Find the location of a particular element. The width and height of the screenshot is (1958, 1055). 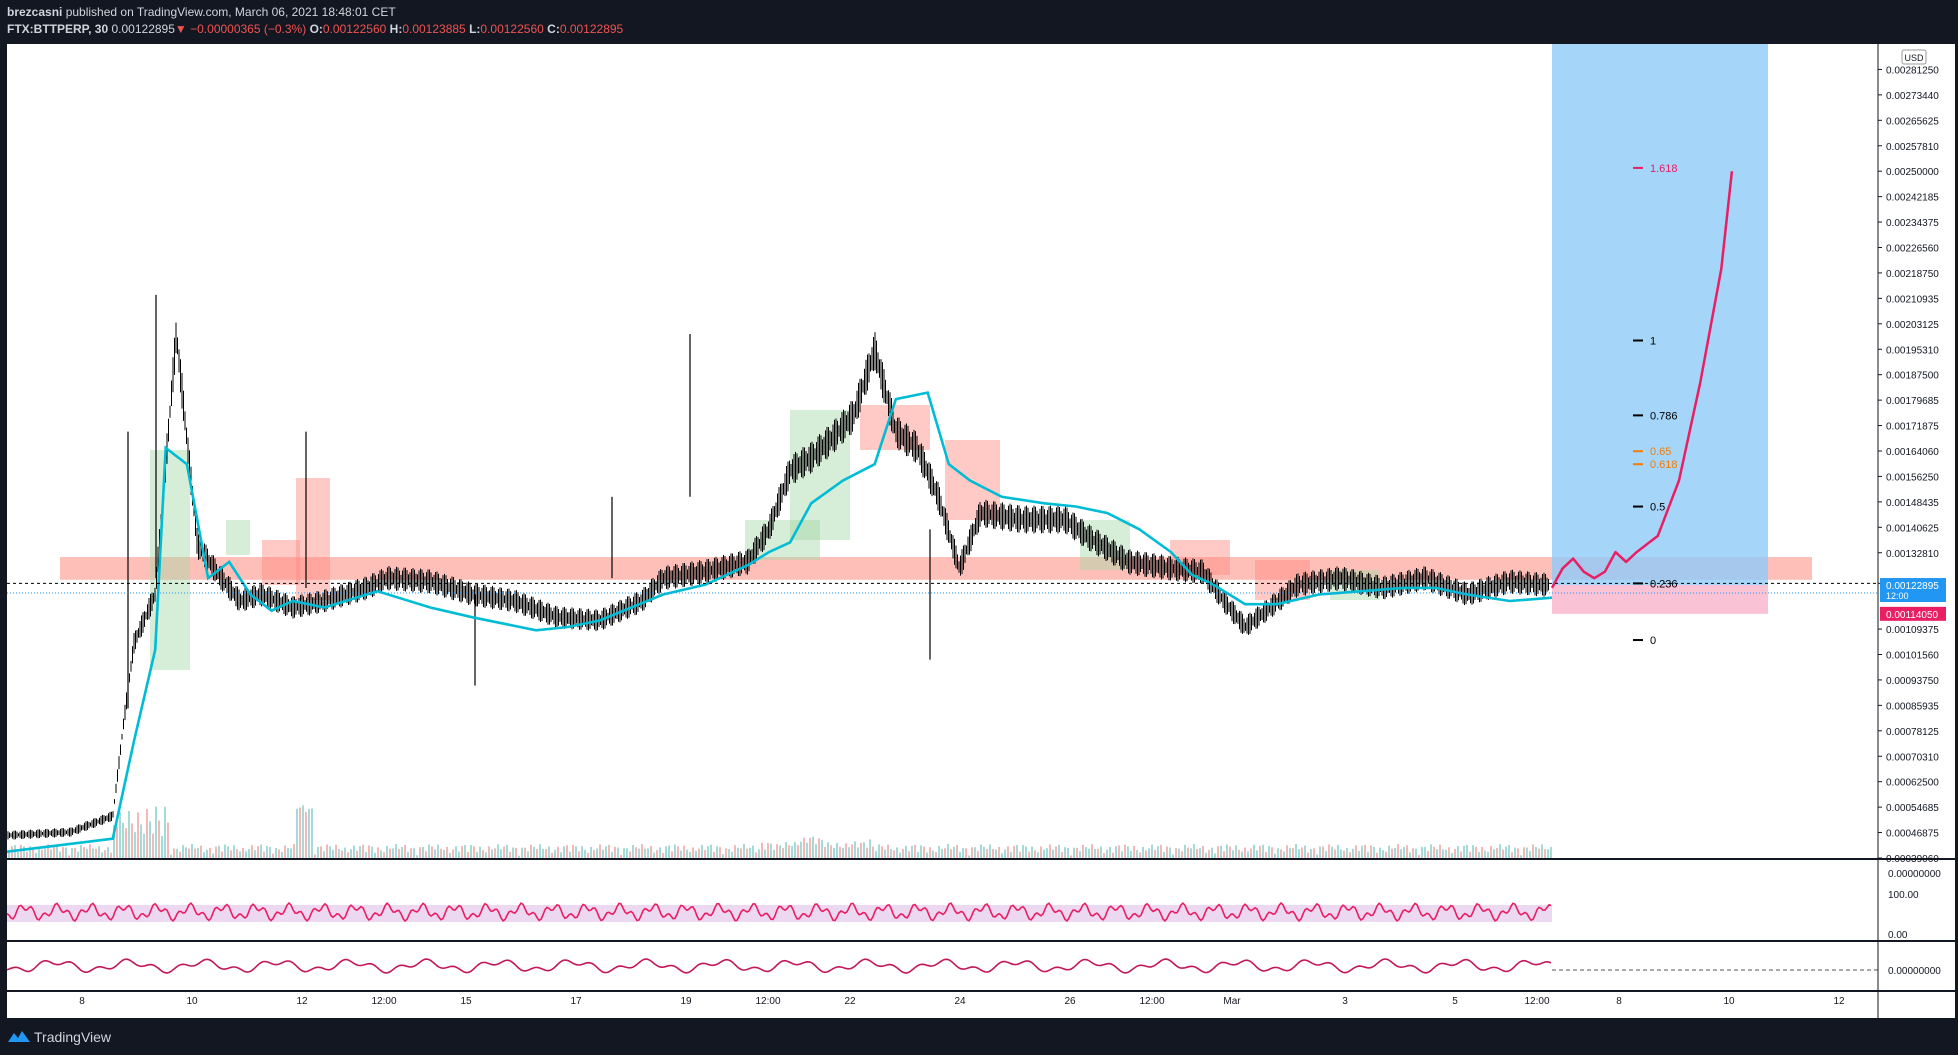

price-tick-label: 0.00210935 is located at coordinates (1912, 299).